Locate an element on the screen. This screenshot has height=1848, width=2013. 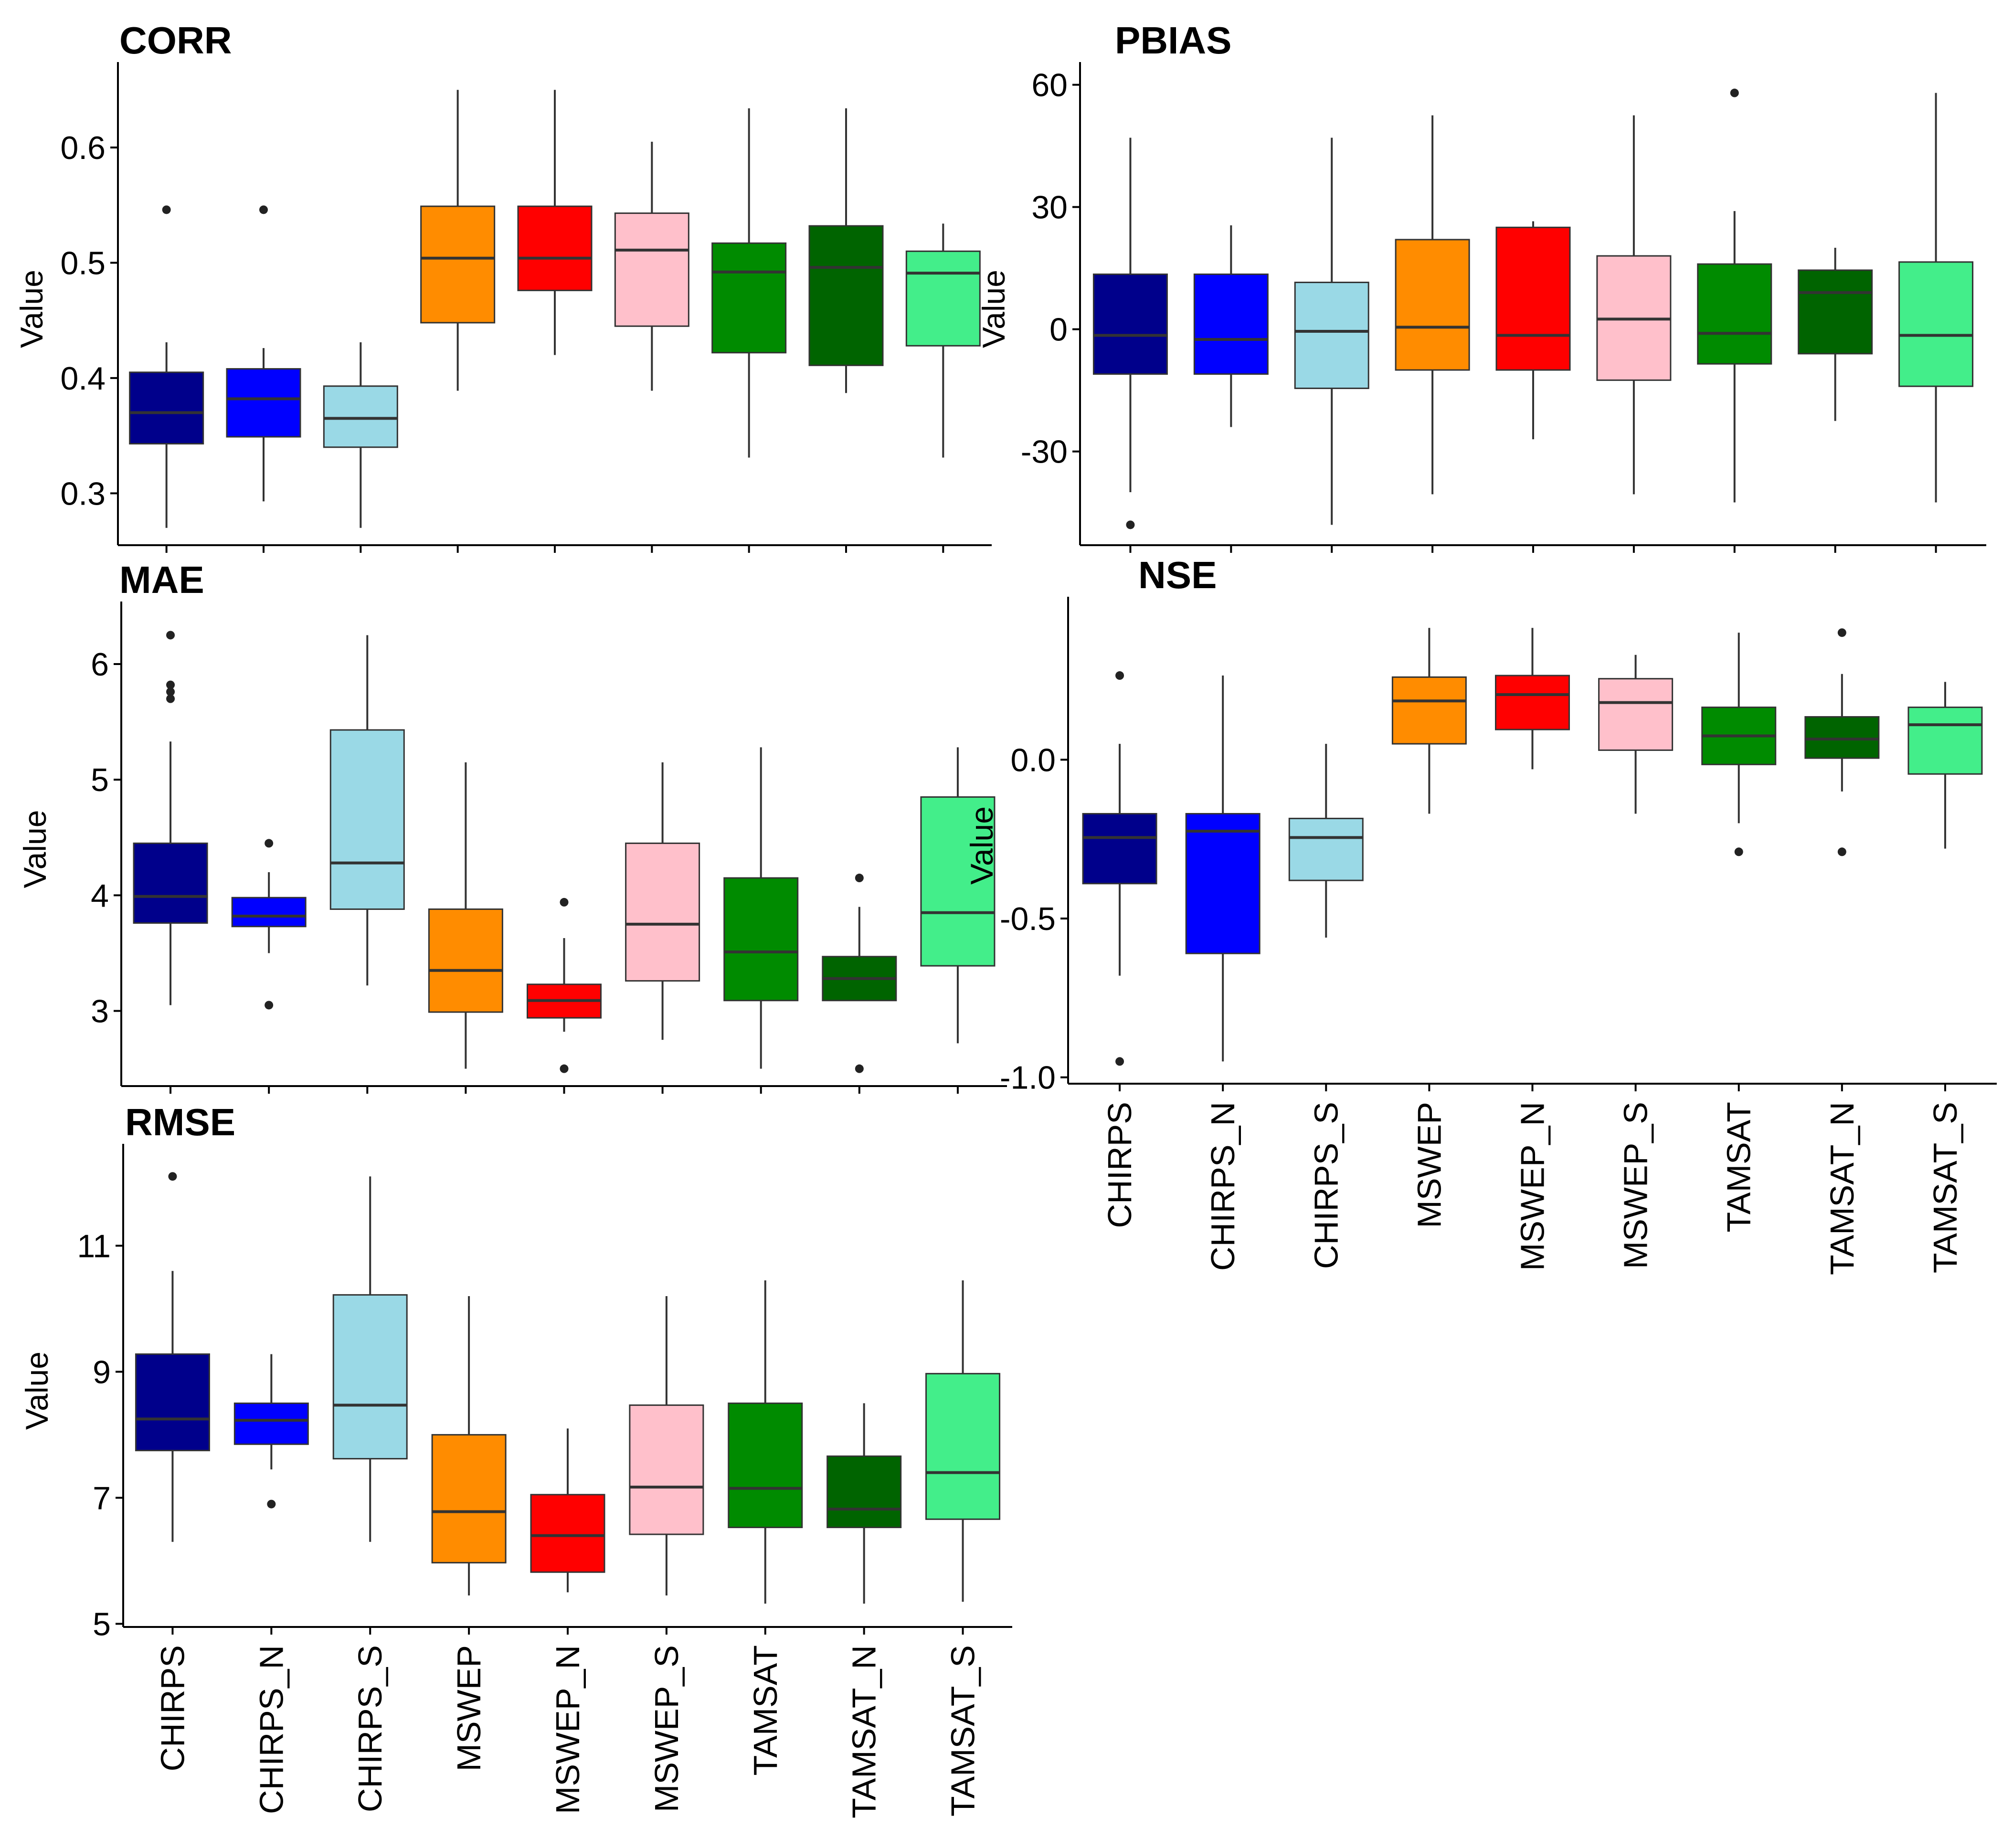
corr-ytick-label: 0.3 is located at coordinates (83, 493).